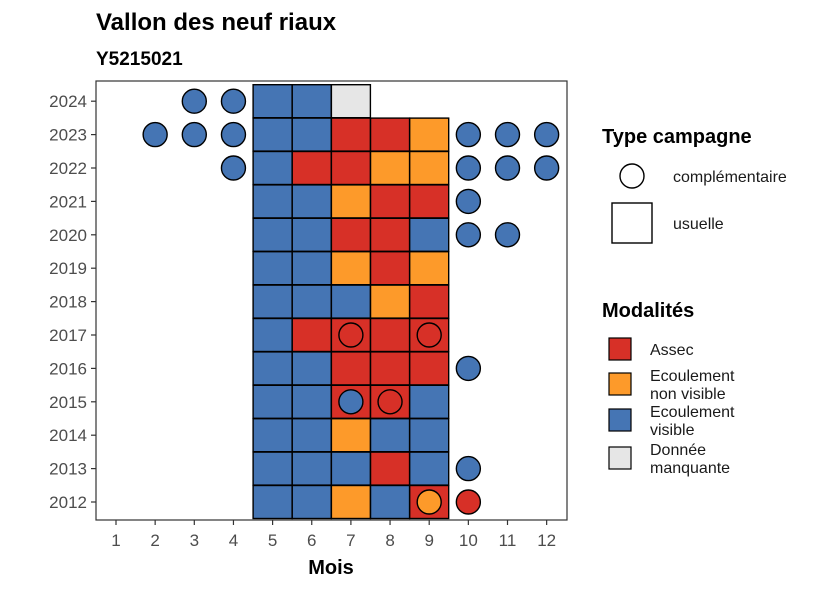 Image resolution: width=826 pixels, height=590 pixels. I want to click on legend-label-modalite: Donnée, so click(678, 450).